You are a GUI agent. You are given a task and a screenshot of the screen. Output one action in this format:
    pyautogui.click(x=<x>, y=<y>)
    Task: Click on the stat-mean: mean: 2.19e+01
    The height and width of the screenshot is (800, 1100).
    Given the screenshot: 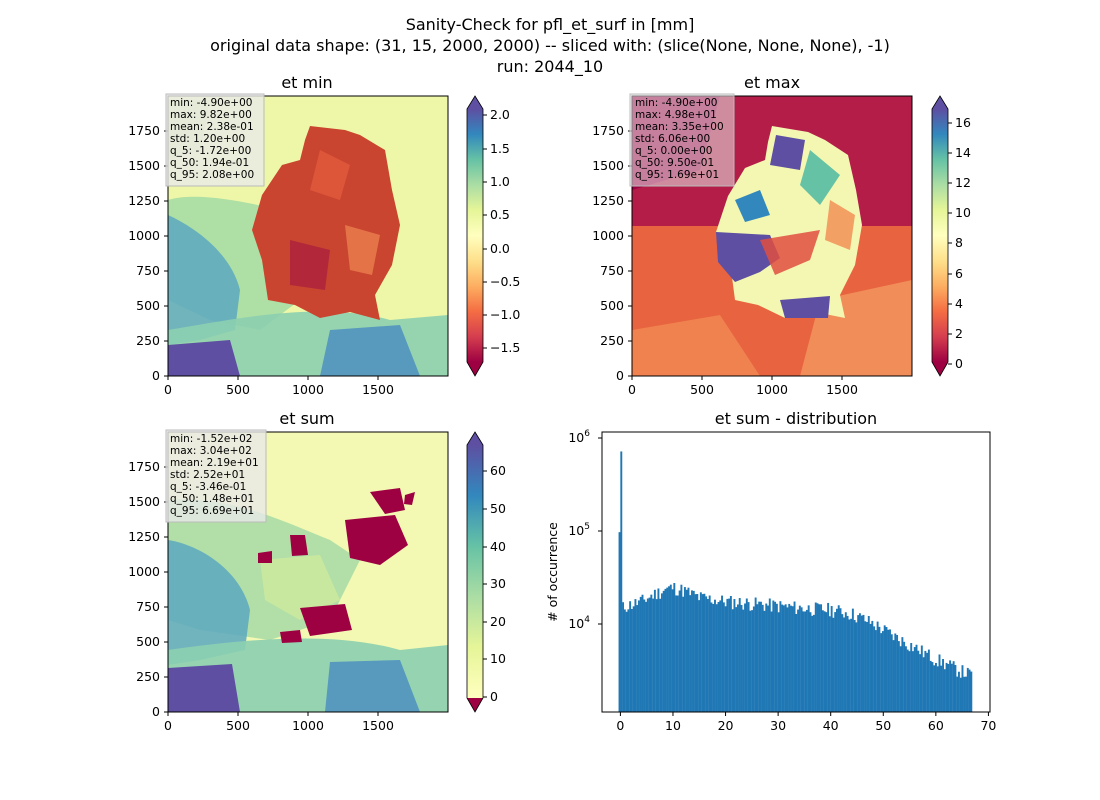 What is the action you would take?
    pyautogui.click(x=214, y=463)
    